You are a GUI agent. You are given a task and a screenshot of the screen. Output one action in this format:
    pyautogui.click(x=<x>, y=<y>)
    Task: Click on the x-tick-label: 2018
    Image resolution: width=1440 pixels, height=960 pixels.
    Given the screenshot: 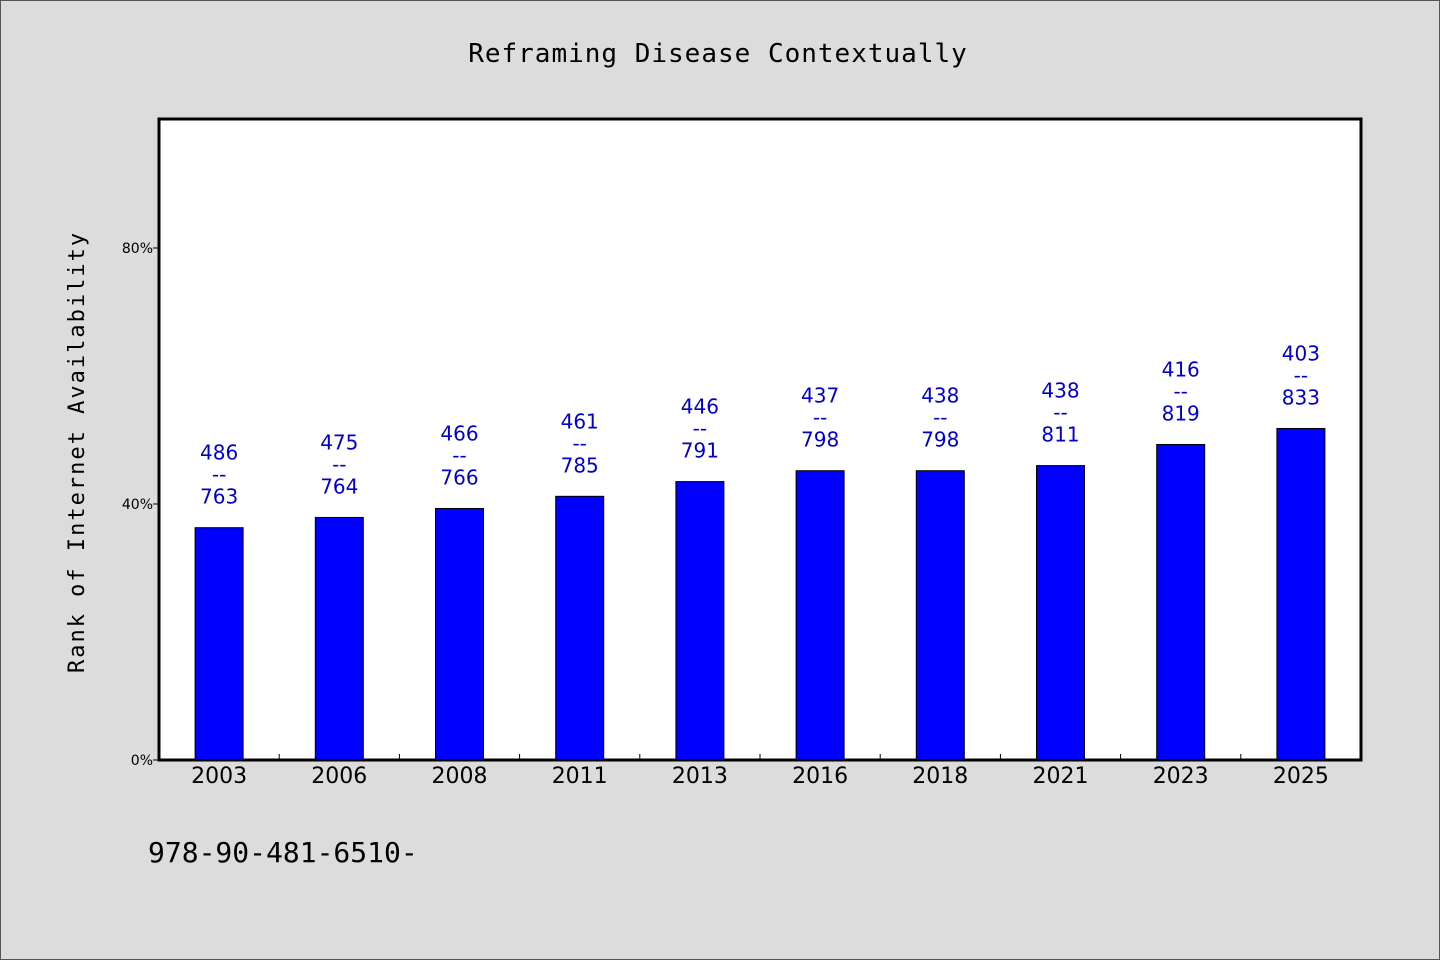 What is the action you would take?
    pyautogui.click(x=940, y=776)
    